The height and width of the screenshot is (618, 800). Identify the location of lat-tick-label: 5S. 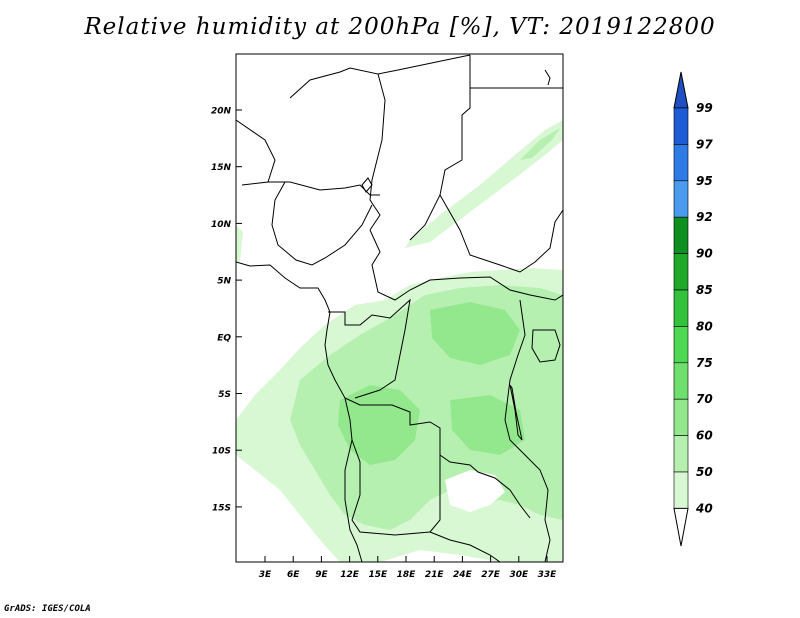
(224, 395).